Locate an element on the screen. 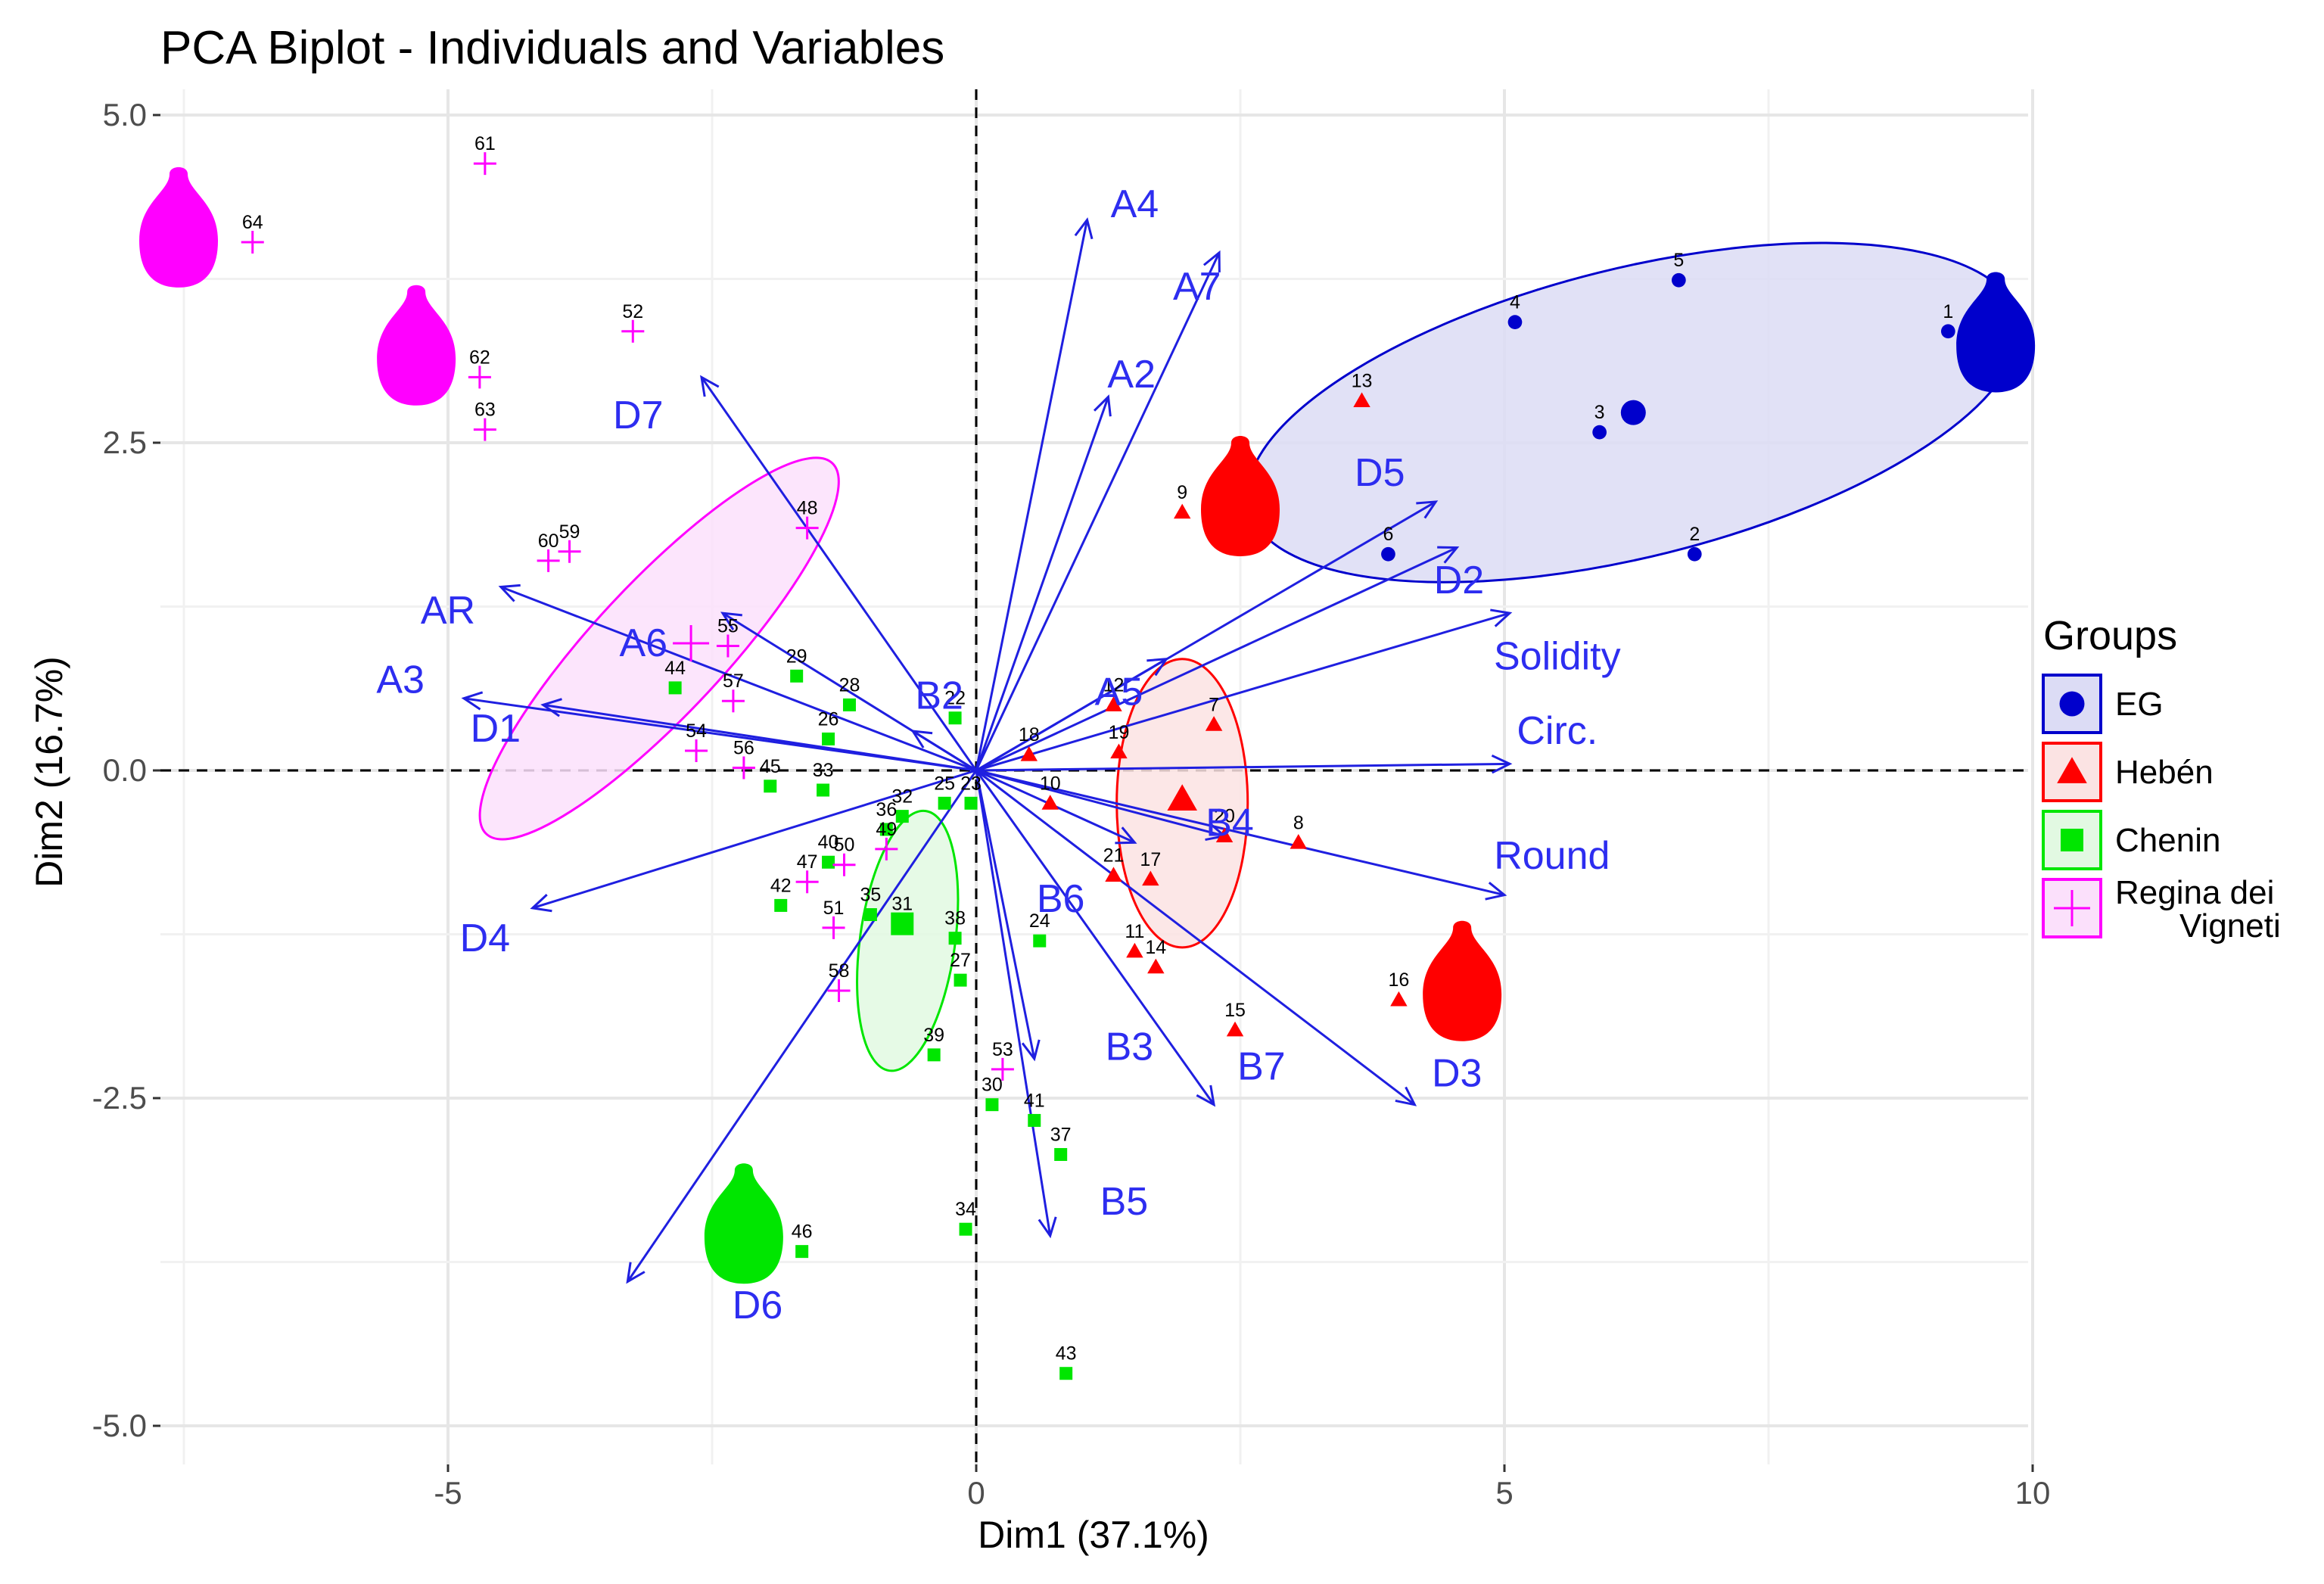 The image size is (2324, 1584). variable-label-b3: B3 is located at coordinates (1130, 1047).